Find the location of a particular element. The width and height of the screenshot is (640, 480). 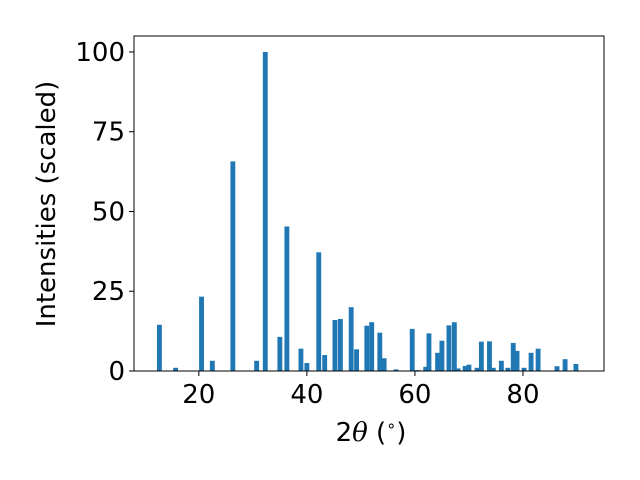

y-tick-label: 25 is located at coordinates (108, 292).